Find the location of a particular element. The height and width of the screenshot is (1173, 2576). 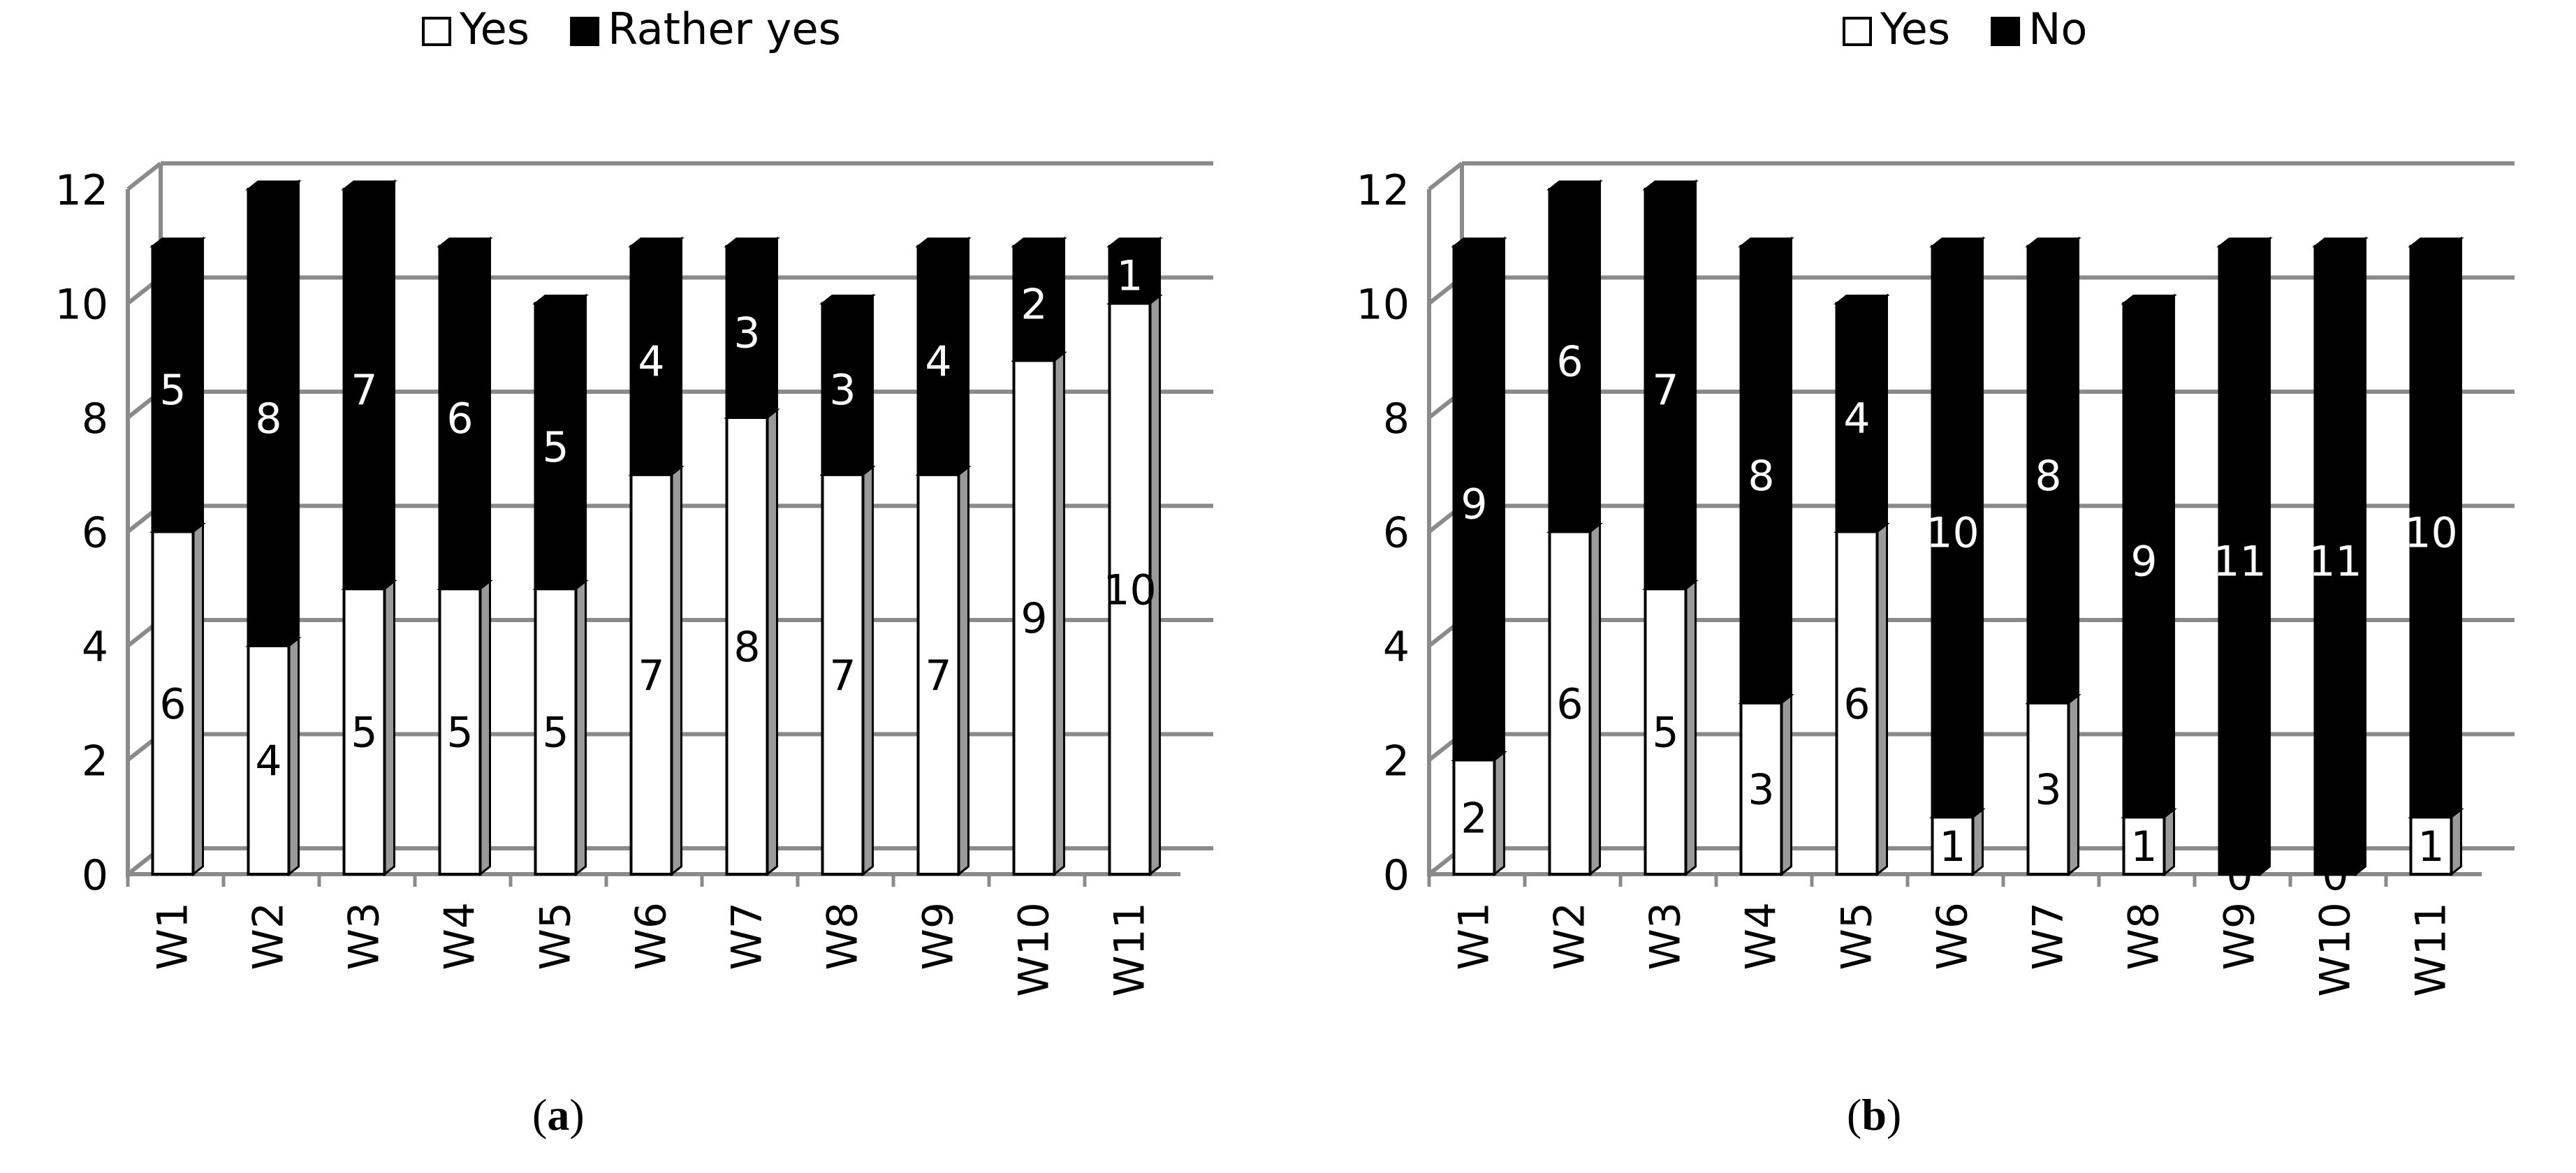

bar-rather-yes-W8 is located at coordinates (843, 389).